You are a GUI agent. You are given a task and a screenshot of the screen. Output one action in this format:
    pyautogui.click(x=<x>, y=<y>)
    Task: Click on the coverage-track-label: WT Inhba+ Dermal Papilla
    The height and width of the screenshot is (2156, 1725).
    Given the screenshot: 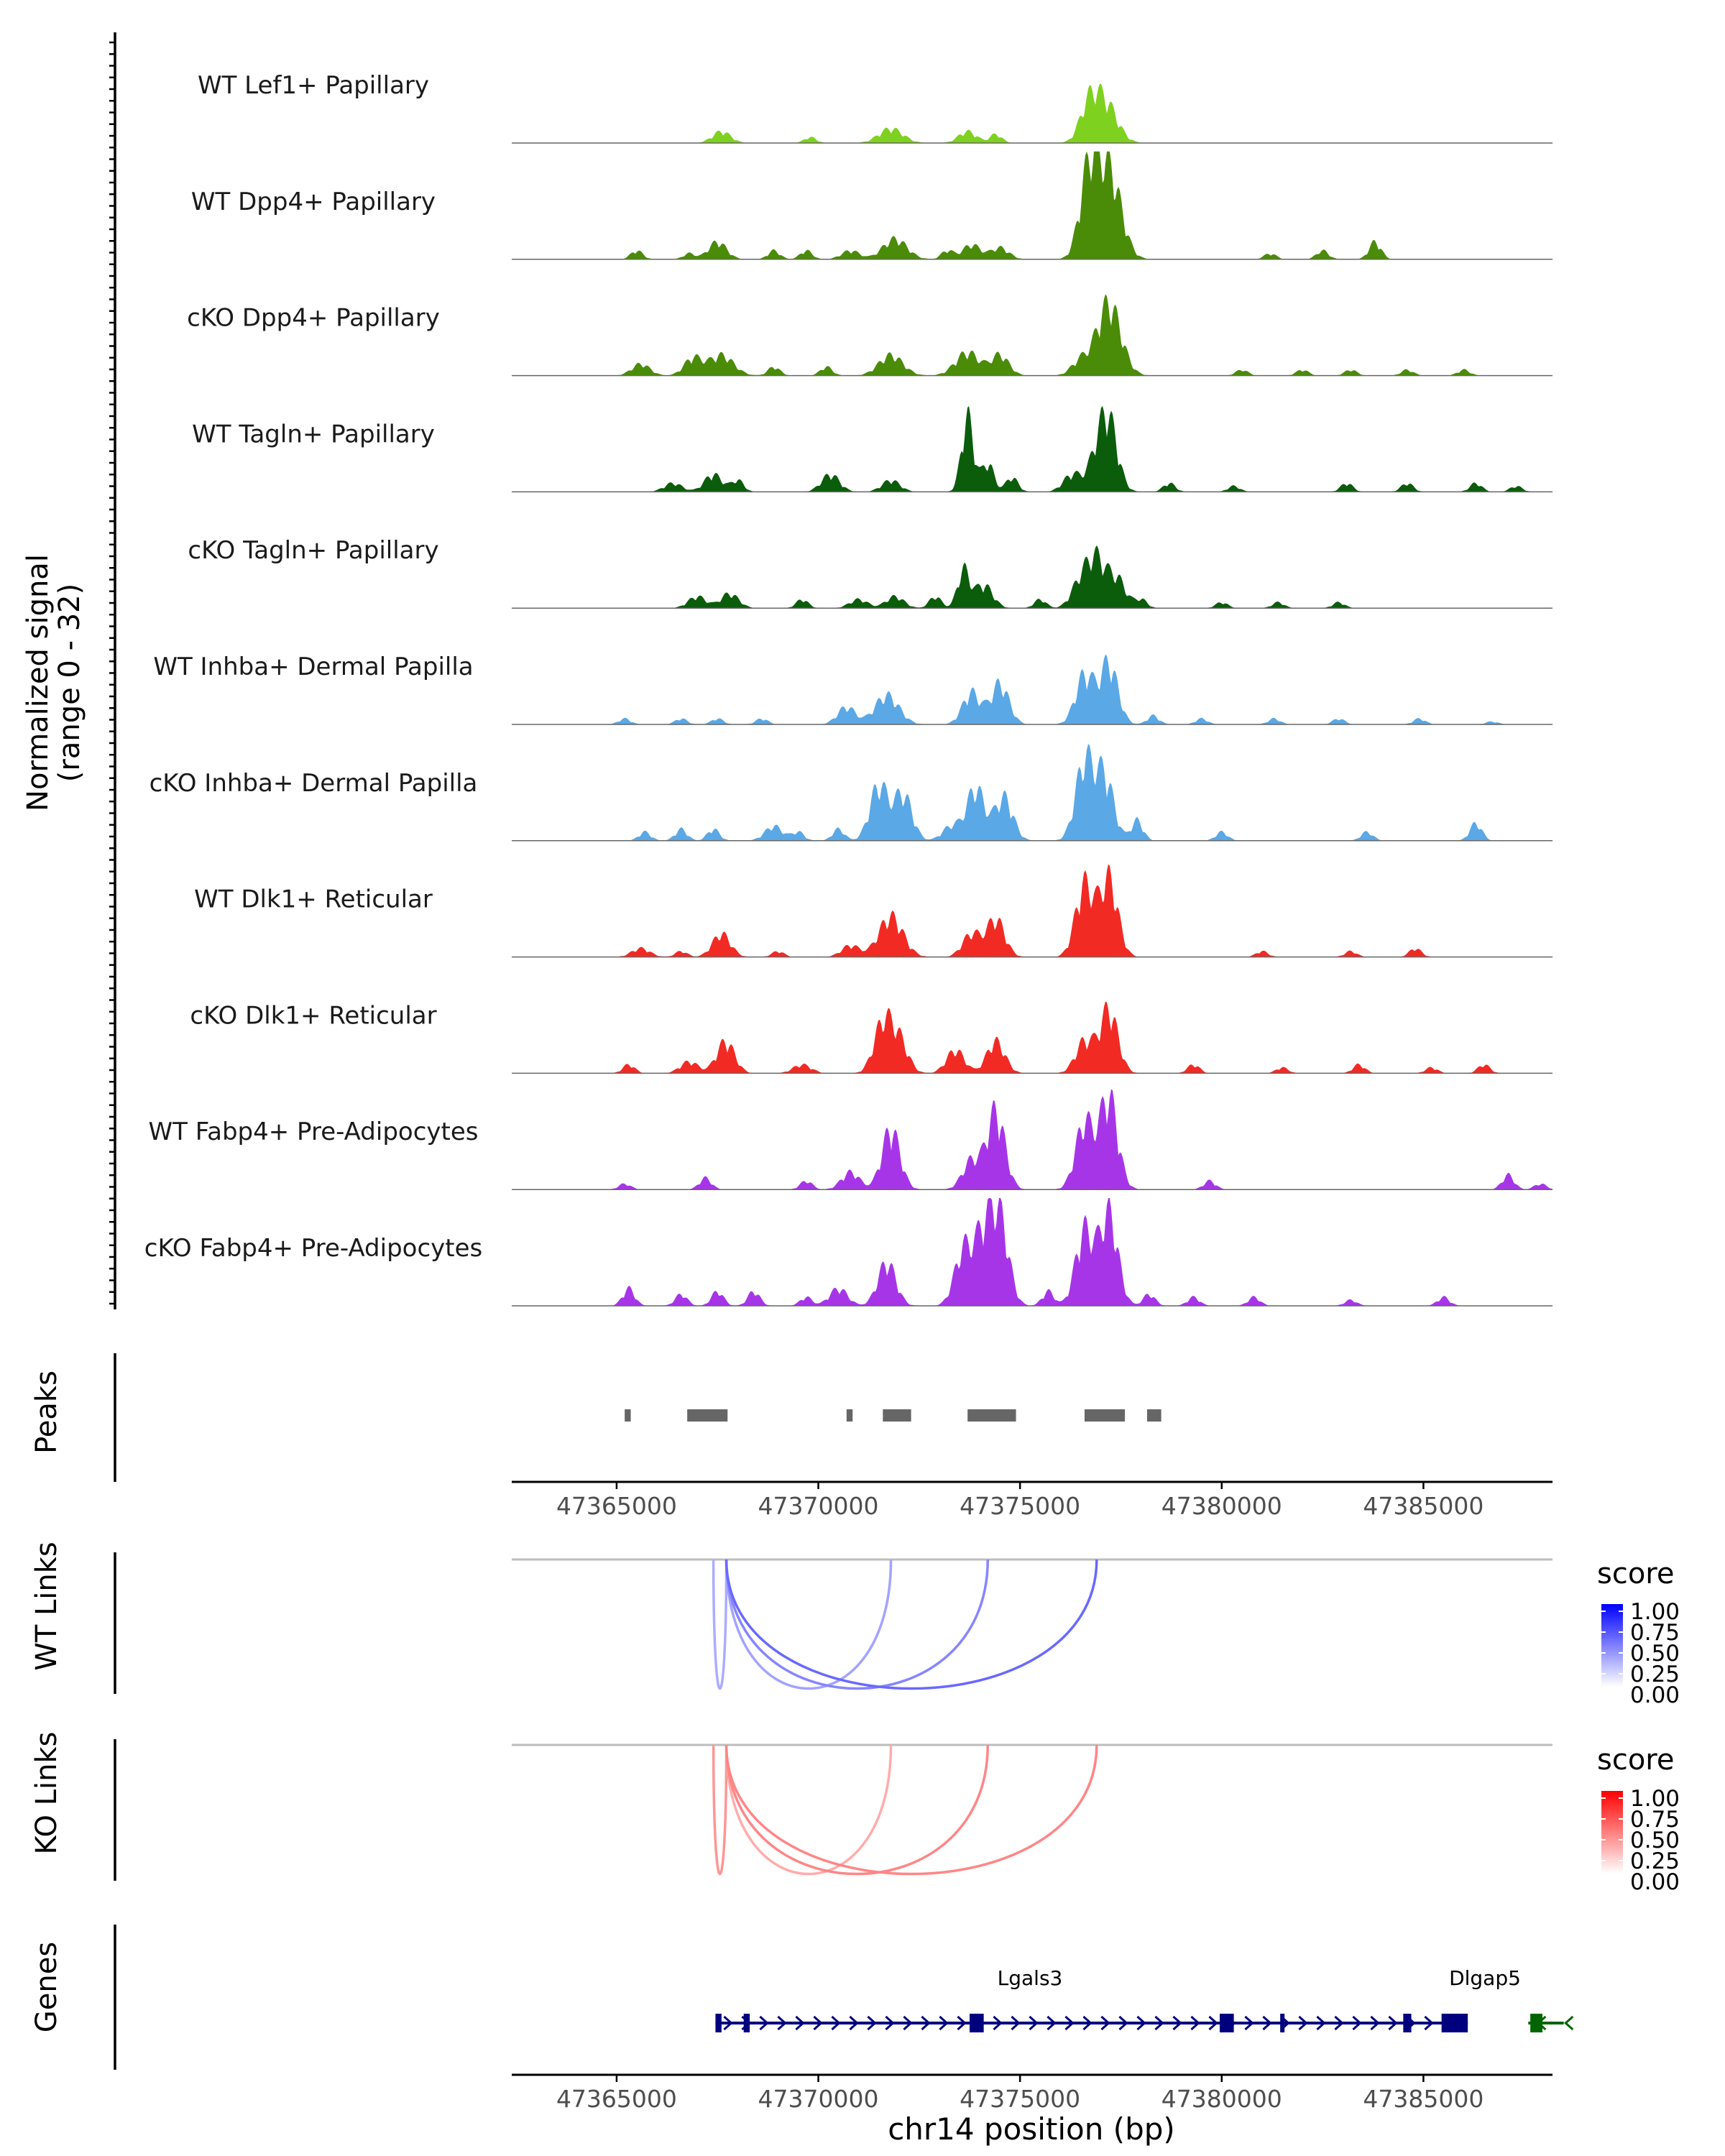 What is the action you would take?
    pyautogui.click(x=313, y=667)
    